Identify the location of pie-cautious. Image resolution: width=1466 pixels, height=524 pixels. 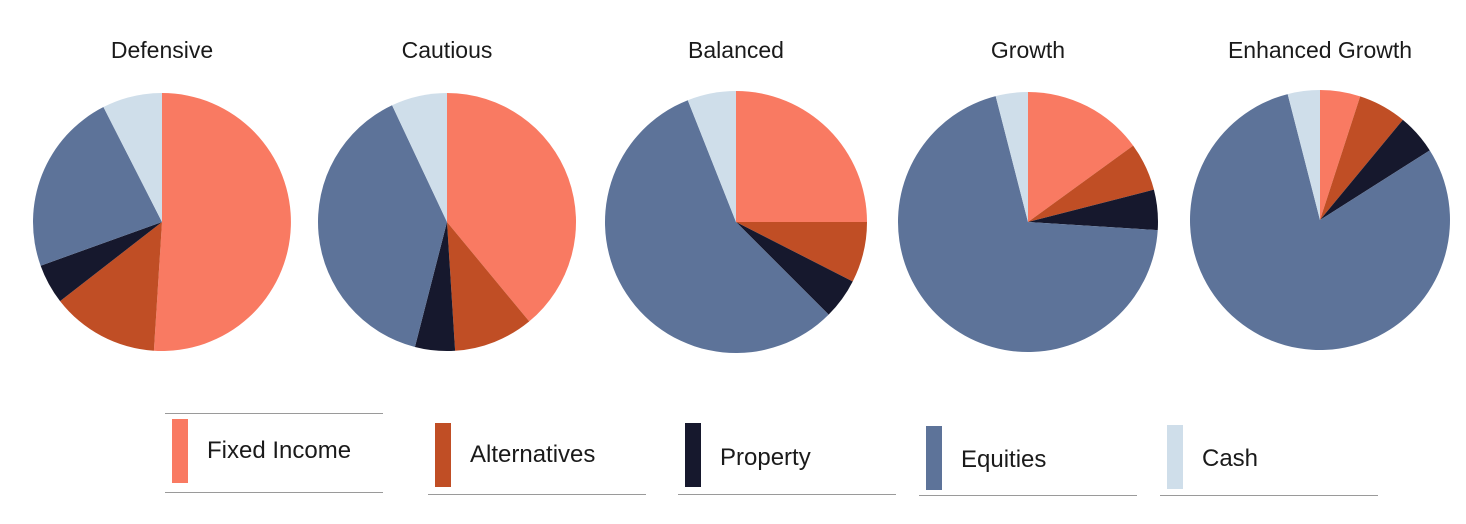
(447, 222).